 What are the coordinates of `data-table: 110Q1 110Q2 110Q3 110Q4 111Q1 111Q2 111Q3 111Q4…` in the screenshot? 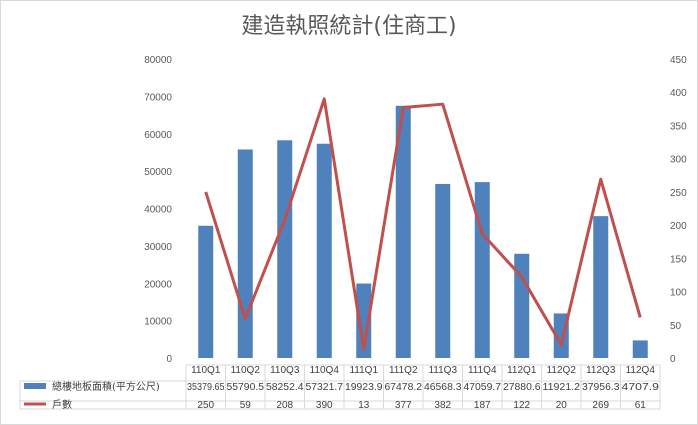 It's located at (340, 387).